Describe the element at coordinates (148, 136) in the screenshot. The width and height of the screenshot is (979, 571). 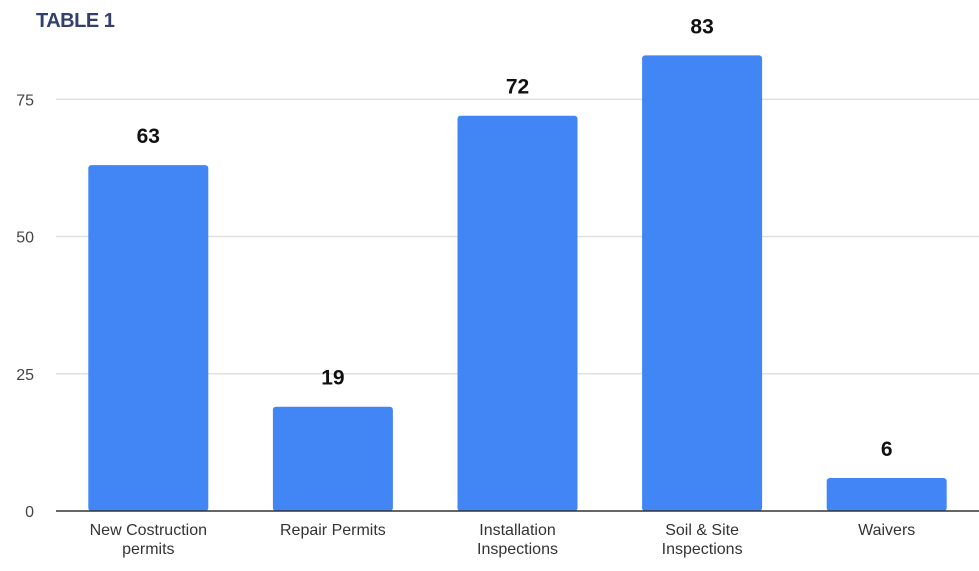
I see `data-label: 63` at that location.